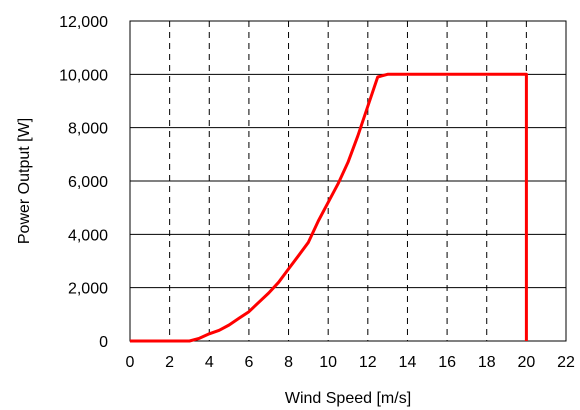  Describe the element at coordinates (103, 342) in the screenshot. I see `y-tick-label: 0` at that location.